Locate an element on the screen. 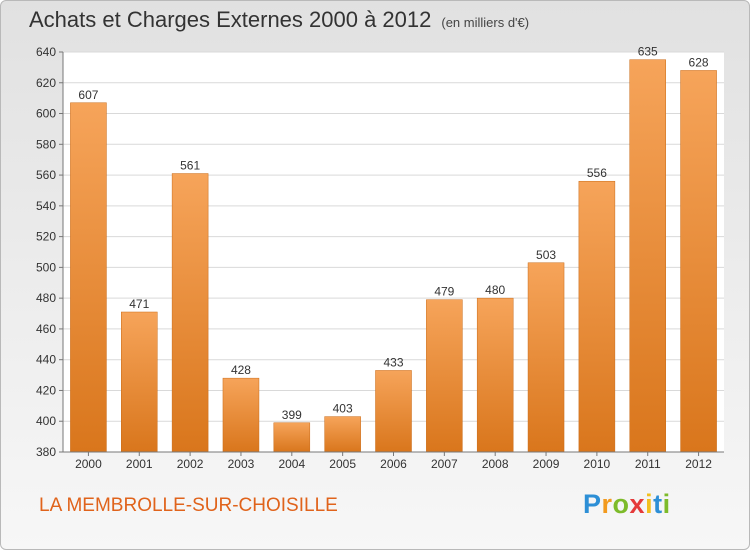 The width and height of the screenshot is (750, 550). data-label: 607 is located at coordinates (88, 95).